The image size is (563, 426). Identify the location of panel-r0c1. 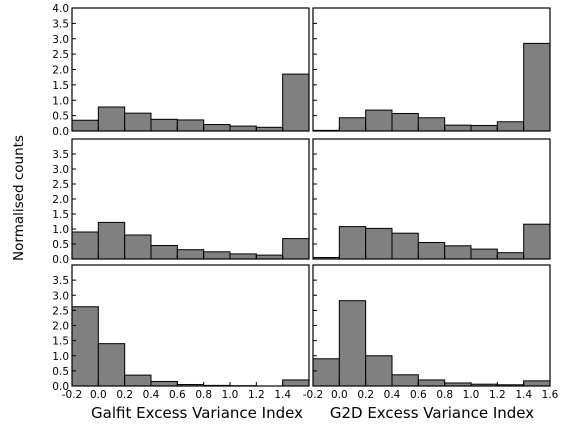
(431, 69).